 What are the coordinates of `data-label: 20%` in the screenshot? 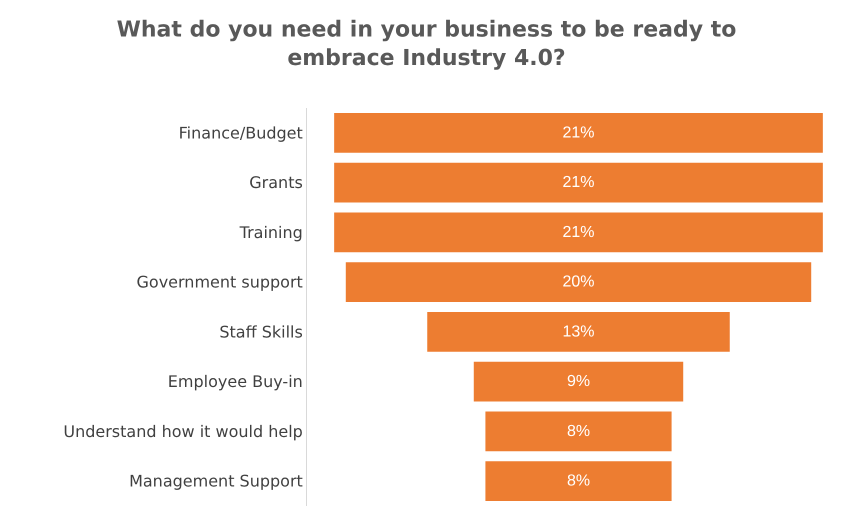 It's located at (578, 282).